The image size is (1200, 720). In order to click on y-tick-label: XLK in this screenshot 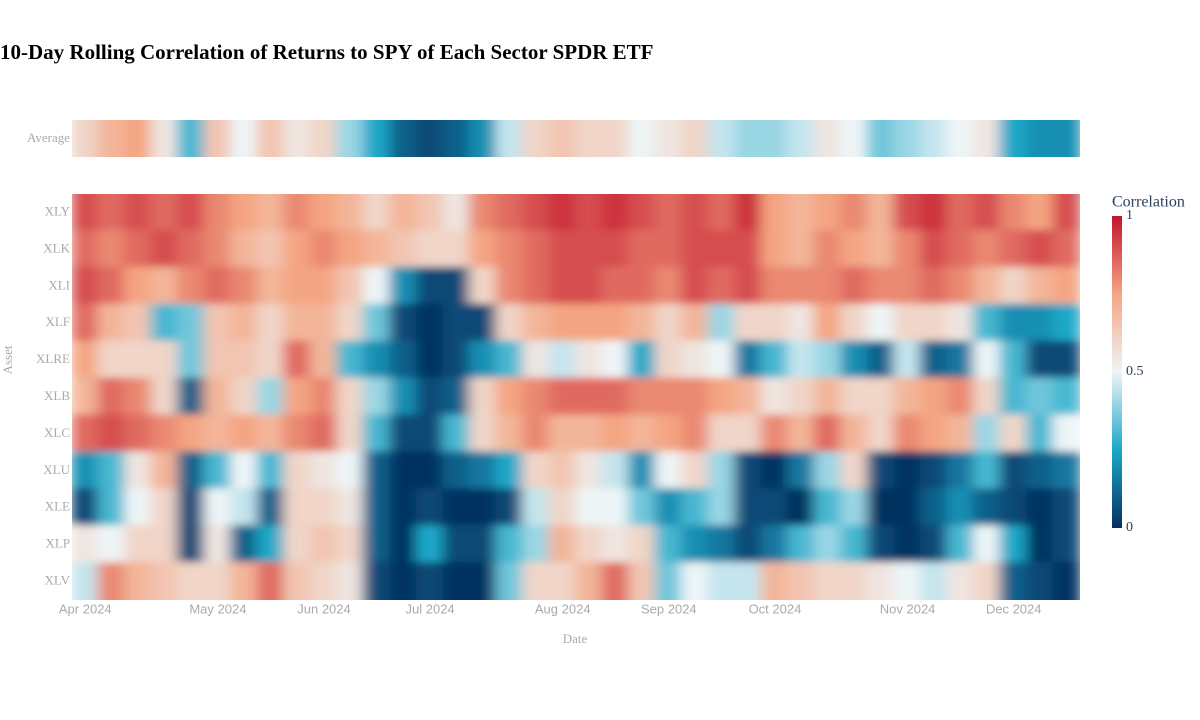, I will do `click(56, 247)`.